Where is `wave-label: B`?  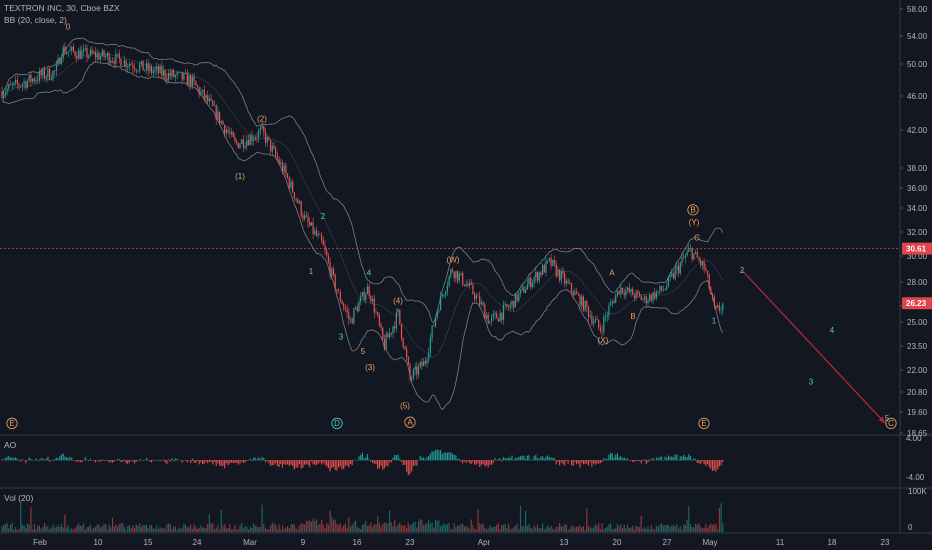
wave-label: B is located at coordinates (632, 316).